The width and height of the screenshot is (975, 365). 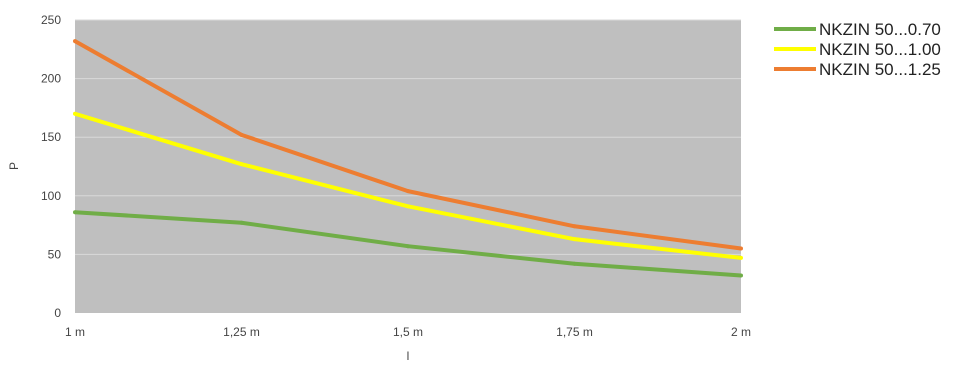 What do you see at coordinates (408, 356) in the screenshot?
I see `x-axis-label: l` at bounding box center [408, 356].